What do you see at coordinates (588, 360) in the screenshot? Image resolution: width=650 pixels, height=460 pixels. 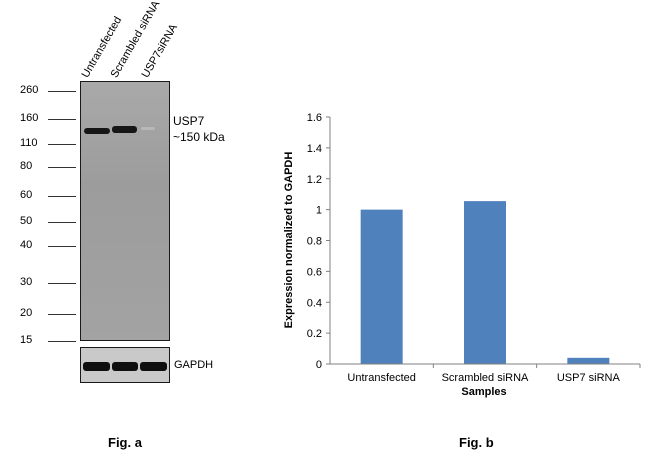 I see `bar-usp7-sirna` at bounding box center [588, 360].